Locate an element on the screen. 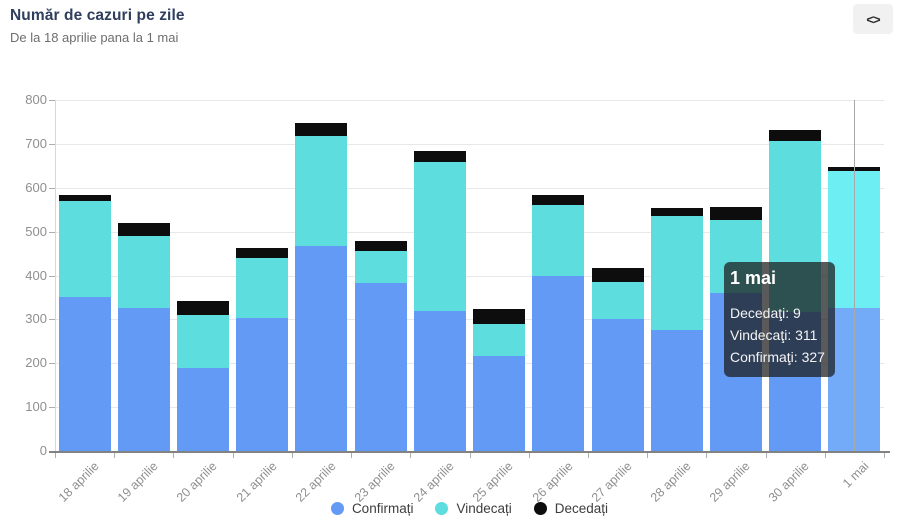  legend-label-decedati: Decedați is located at coordinates (581, 508).